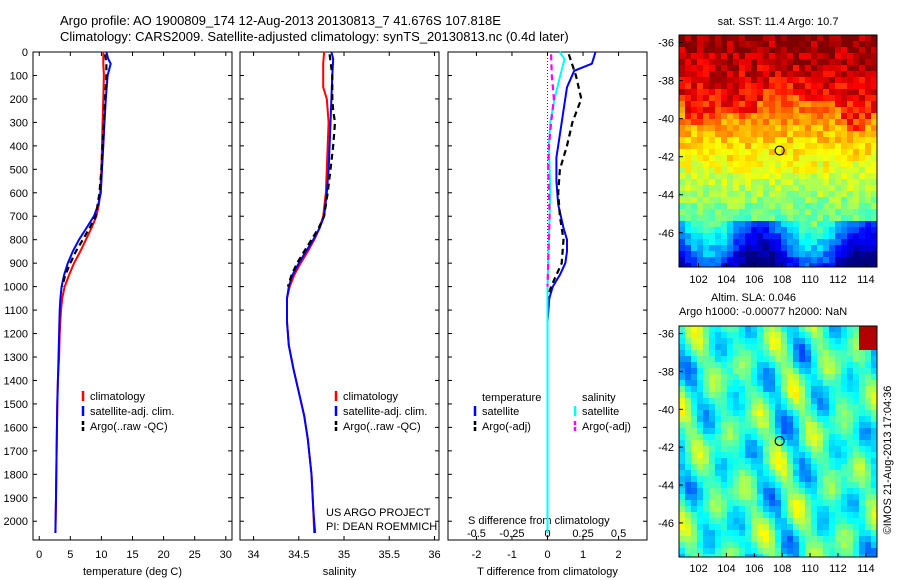 The height and width of the screenshot is (580, 900). Describe the element at coordinates (606, 427) in the screenshot. I see `legend-label: Argo(-adj)` at that location.